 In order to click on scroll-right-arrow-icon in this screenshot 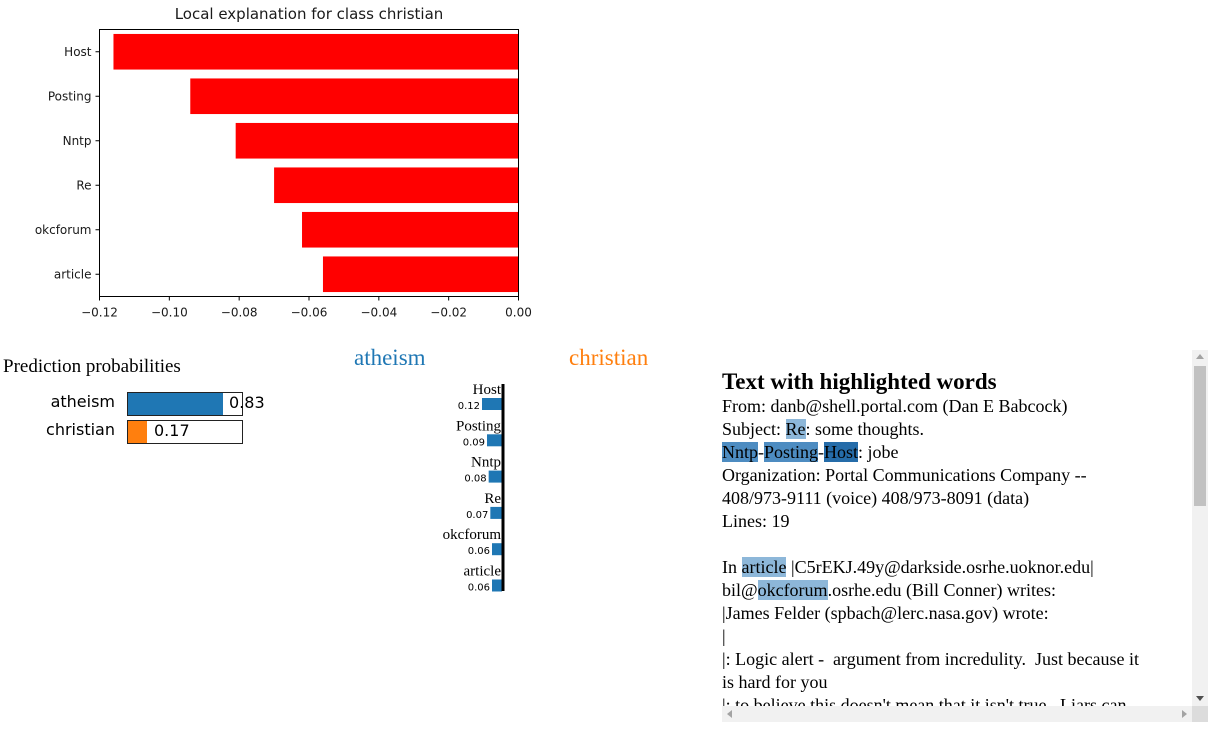, I will do `click(1184, 714)`.